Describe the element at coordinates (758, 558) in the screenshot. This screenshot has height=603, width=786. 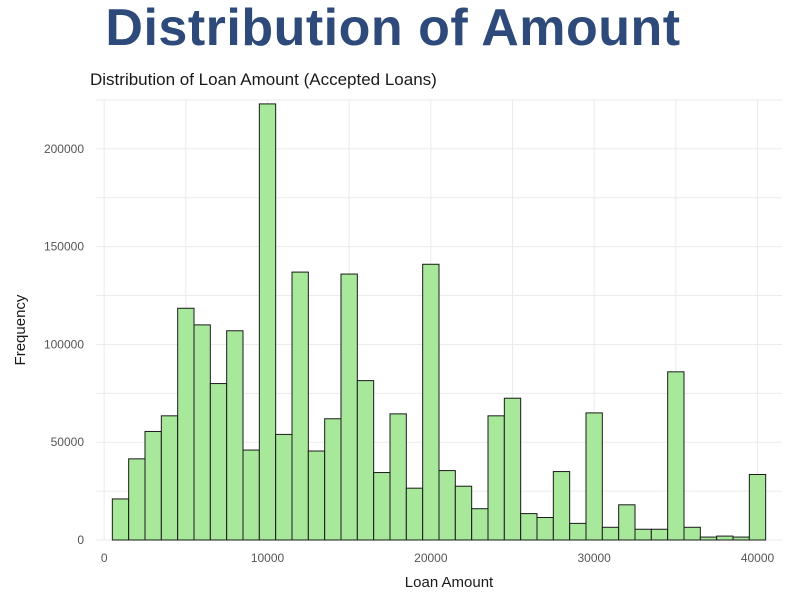
I see `x-tick-label: 40000` at that location.